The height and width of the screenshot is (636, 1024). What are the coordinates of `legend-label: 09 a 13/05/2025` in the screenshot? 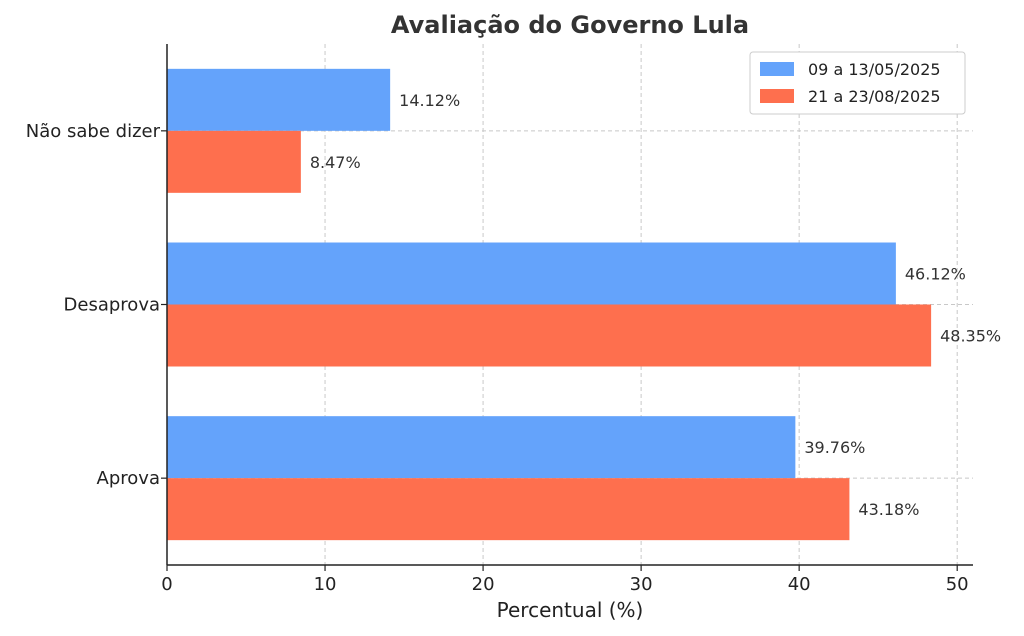 It's located at (874, 69).